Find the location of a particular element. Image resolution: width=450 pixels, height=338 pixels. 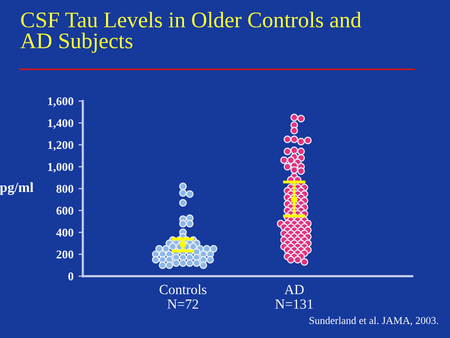

y-tick-label: 400 is located at coordinates (65, 232).